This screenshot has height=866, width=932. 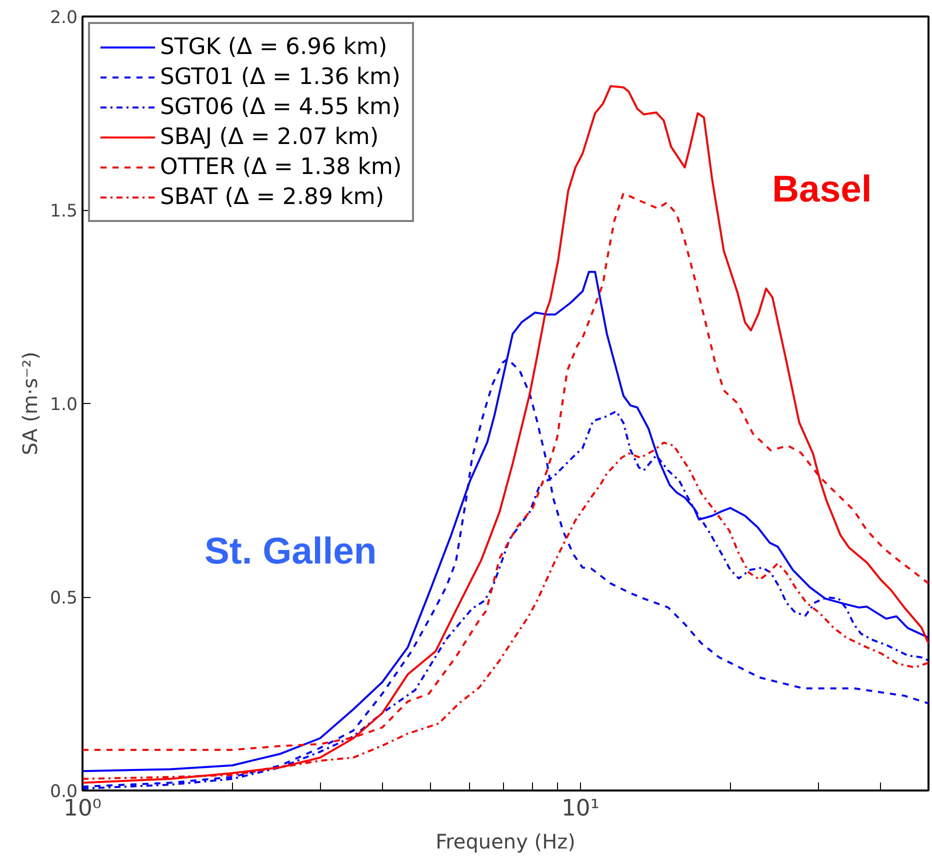 What do you see at coordinates (274, 47) in the screenshot?
I see `legend-label: STGK (Δ = 6.96 km)` at bounding box center [274, 47].